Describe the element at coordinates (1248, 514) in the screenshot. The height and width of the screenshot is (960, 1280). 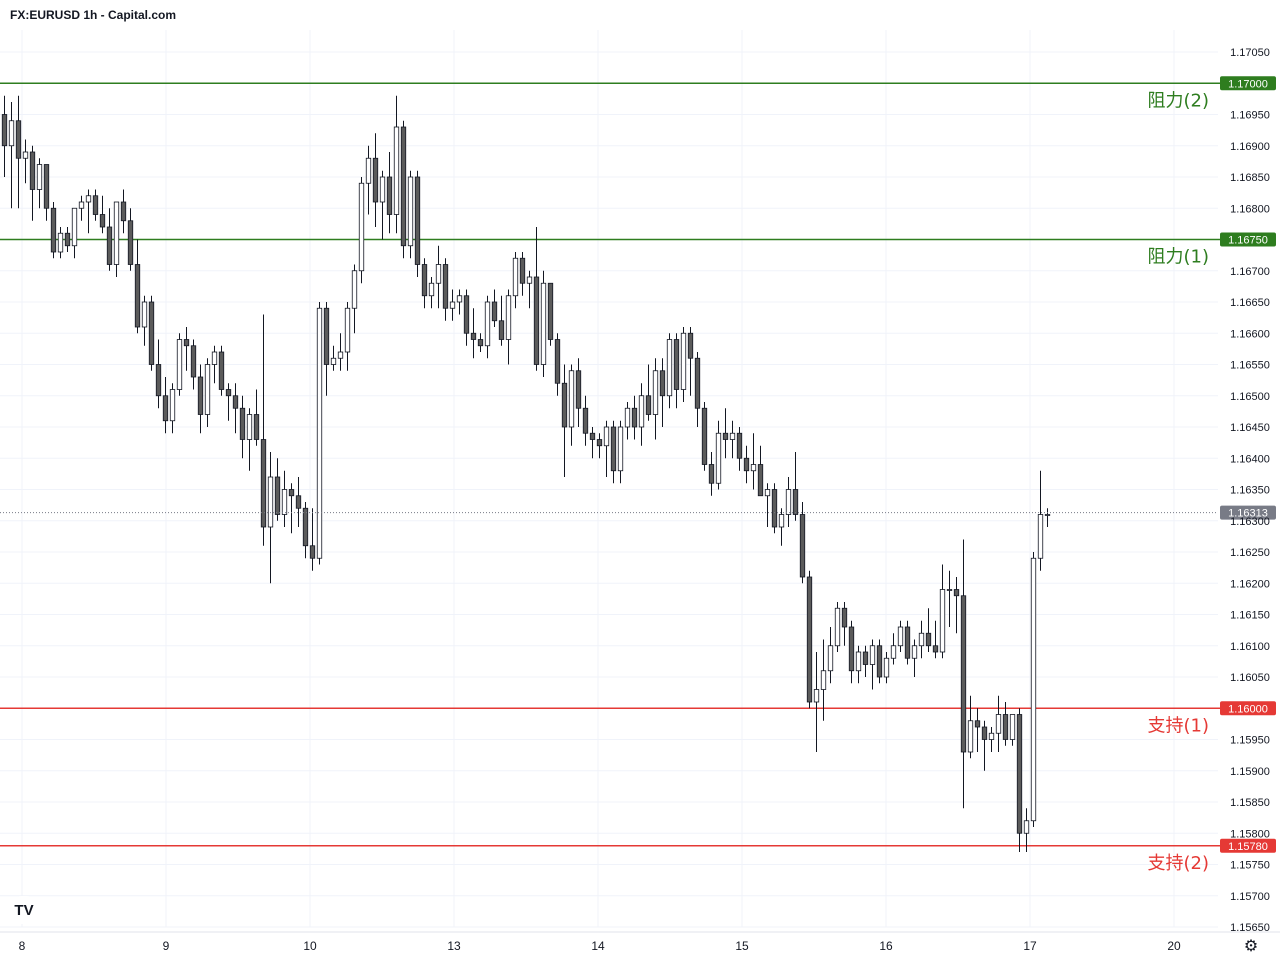
I see `last-price-label: 1.16313` at that location.